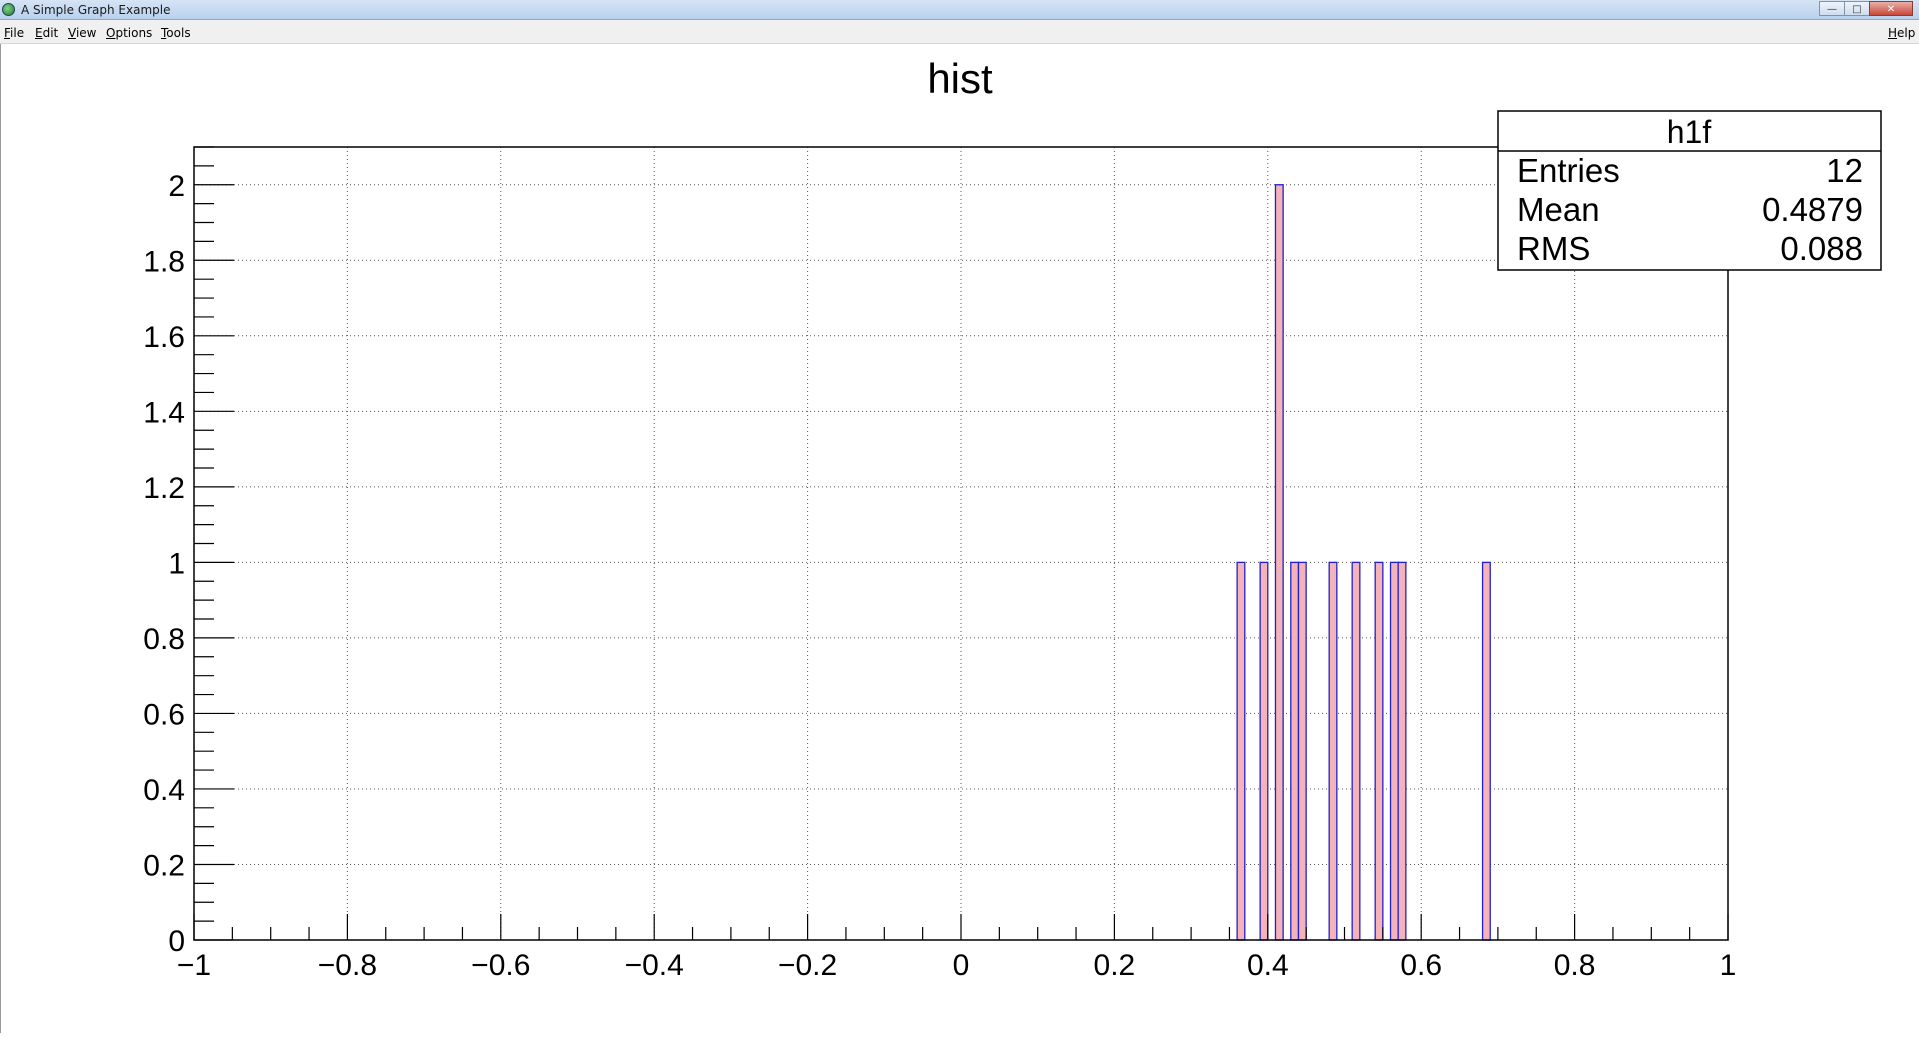 This screenshot has width=1919, height=1038. What do you see at coordinates (176, 33) in the screenshot?
I see `menu-tools: Tools` at bounding box center [176, 33].